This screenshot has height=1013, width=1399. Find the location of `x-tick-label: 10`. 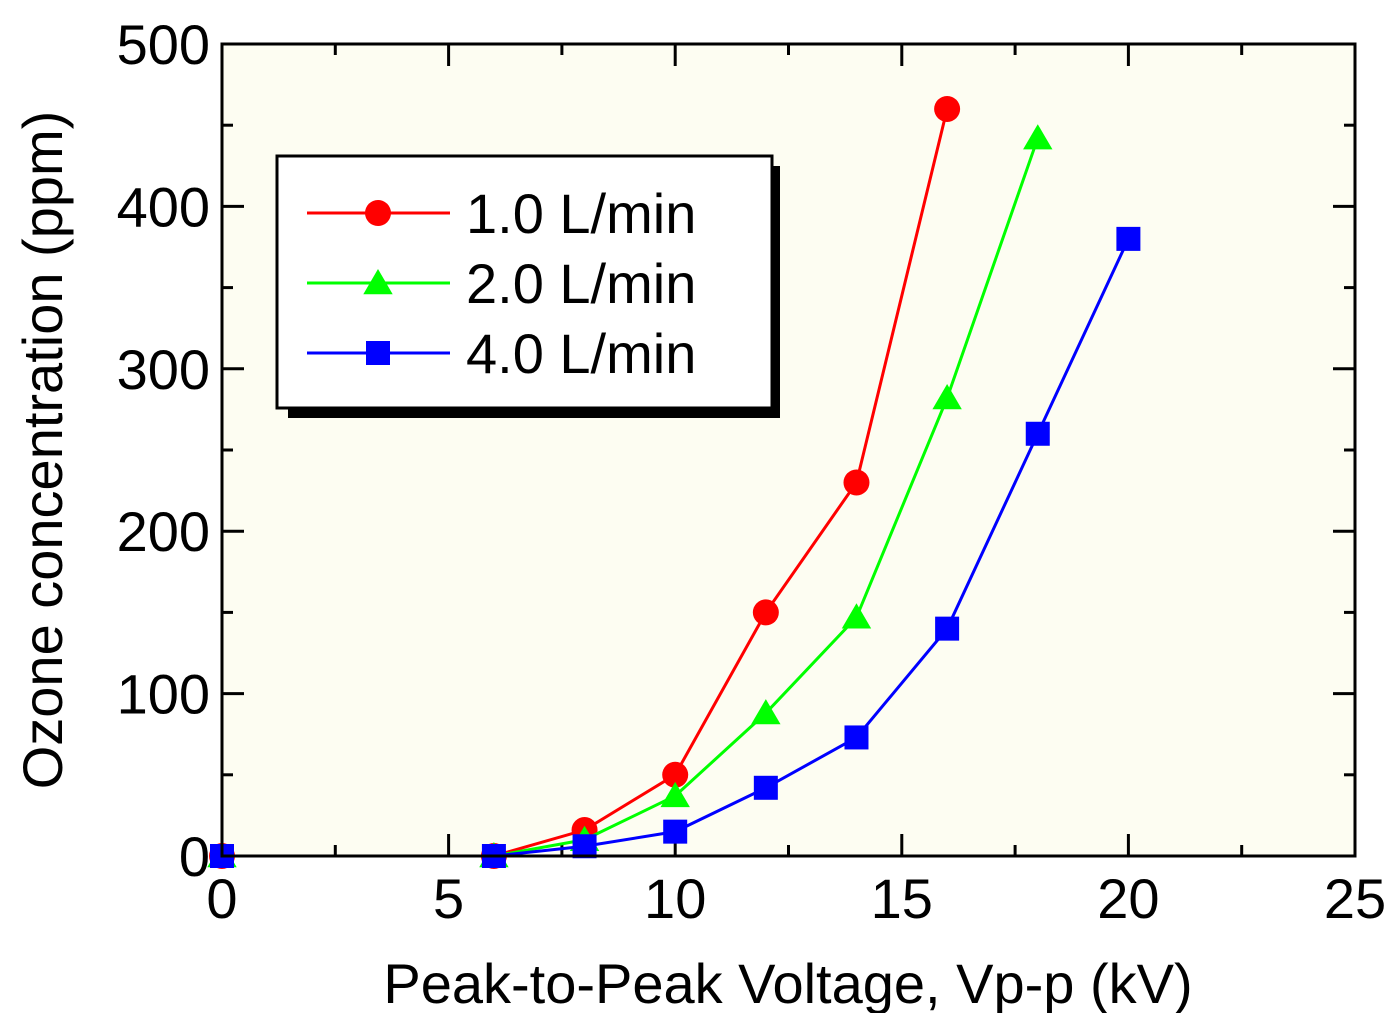

x-tick-label: 10 is located at coordinates (675, 898).